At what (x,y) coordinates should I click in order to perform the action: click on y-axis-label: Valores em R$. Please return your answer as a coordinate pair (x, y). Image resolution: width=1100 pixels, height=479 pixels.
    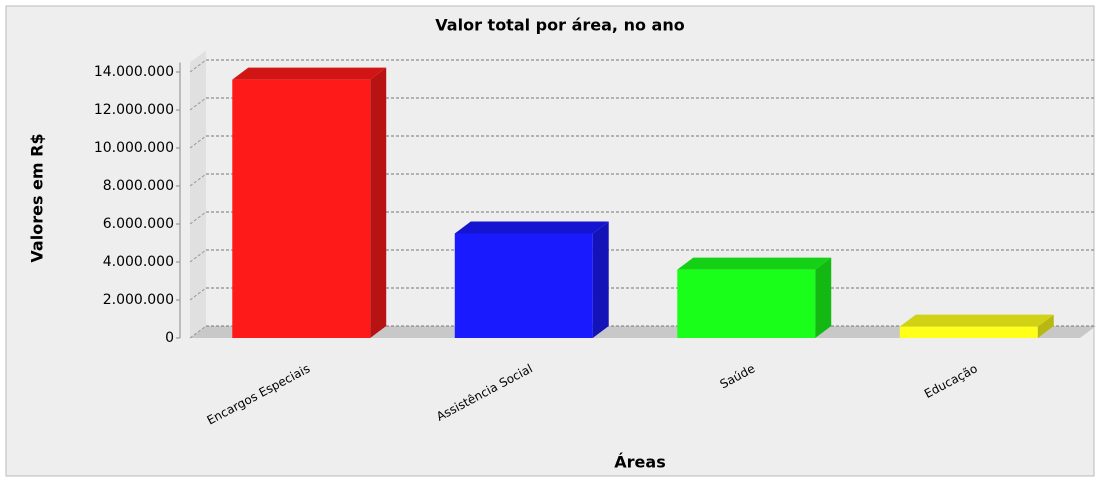
    Looking at the image, I should click on (37, 197).